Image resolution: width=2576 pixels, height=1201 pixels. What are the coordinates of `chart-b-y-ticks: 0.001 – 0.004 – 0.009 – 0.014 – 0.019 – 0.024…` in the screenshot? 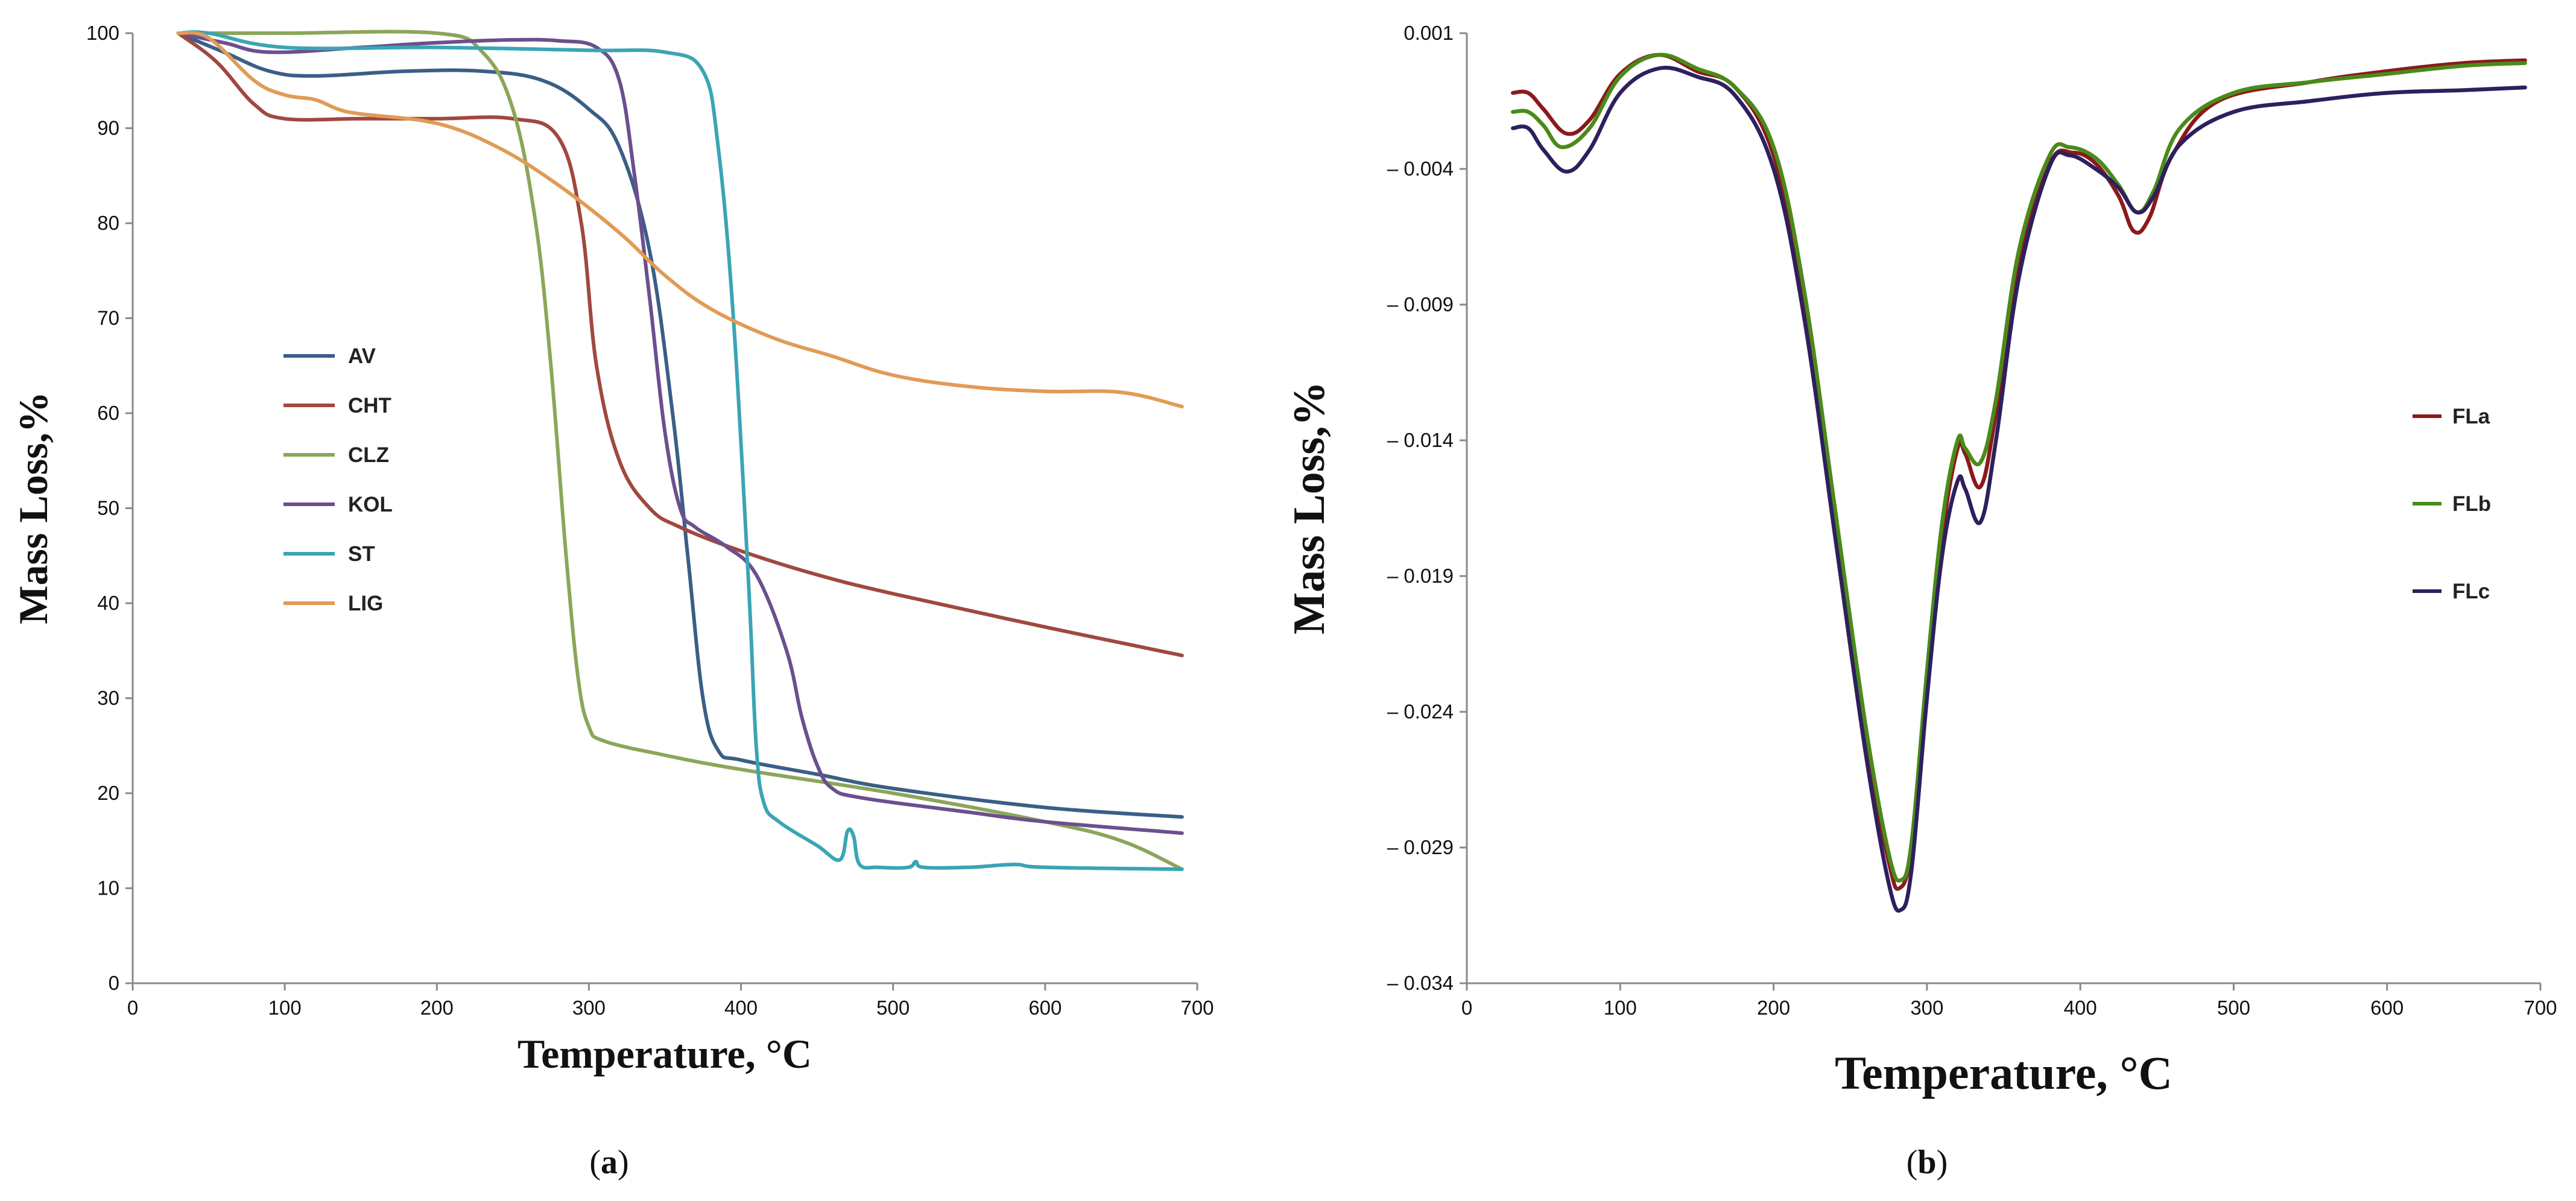 It's located at (1427, 508).